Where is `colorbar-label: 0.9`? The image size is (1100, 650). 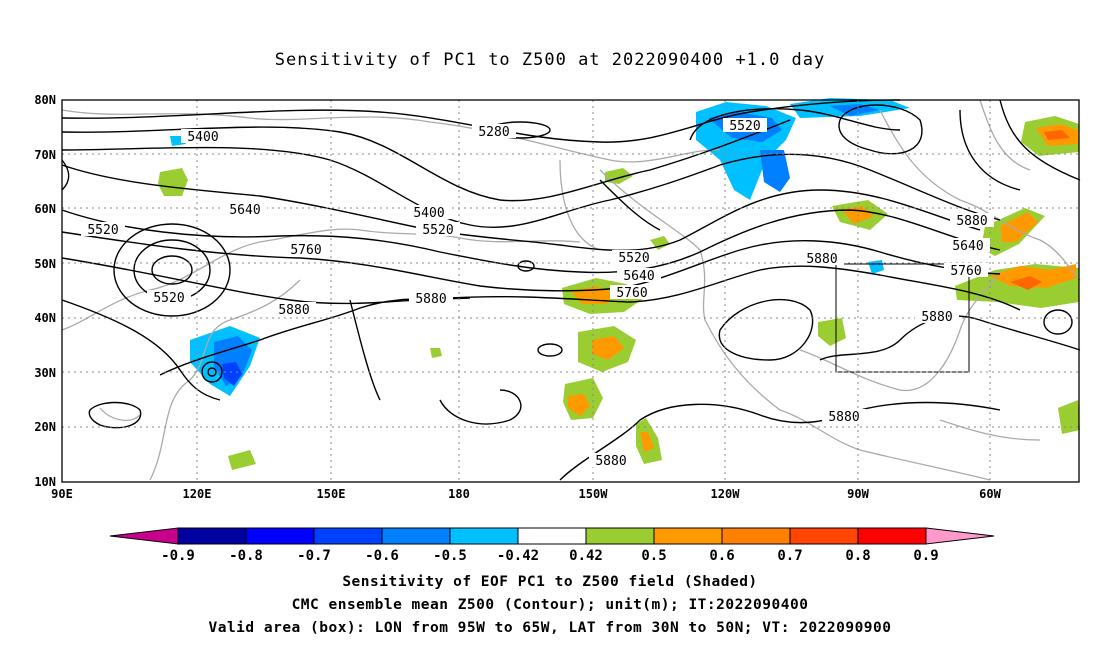 colorbar-label: 0.9 is located at coordinates (925, 556).